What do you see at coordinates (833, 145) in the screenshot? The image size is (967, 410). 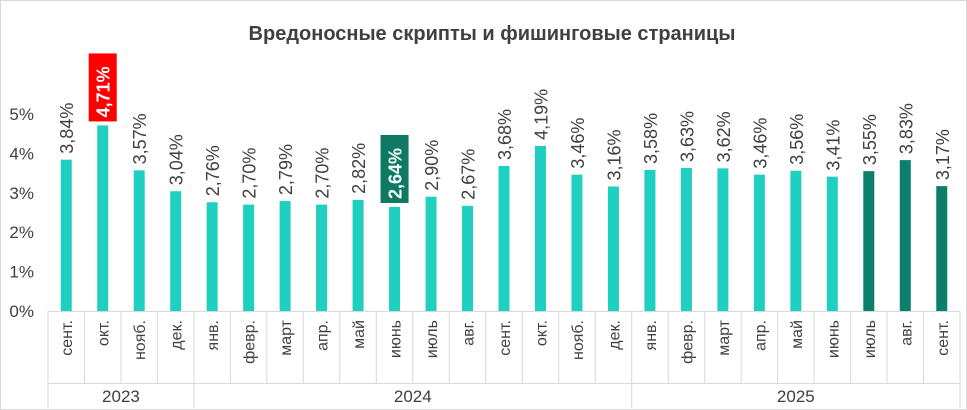 I see `data-label: 3,41%` at bounding box center [833, 145].